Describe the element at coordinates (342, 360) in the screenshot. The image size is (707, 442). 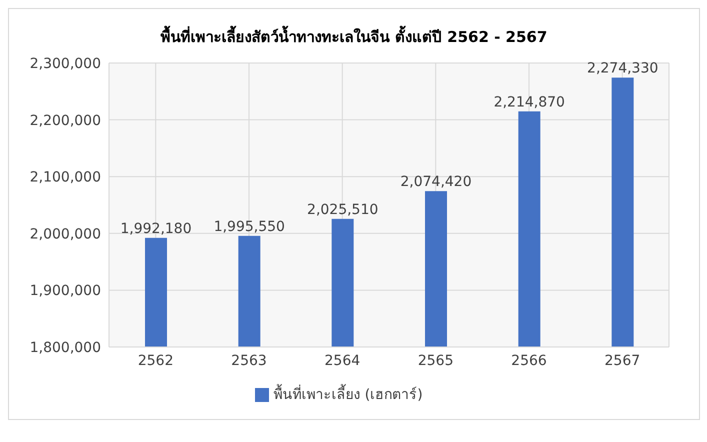
I see `x-tick-label: 2564` at that location.